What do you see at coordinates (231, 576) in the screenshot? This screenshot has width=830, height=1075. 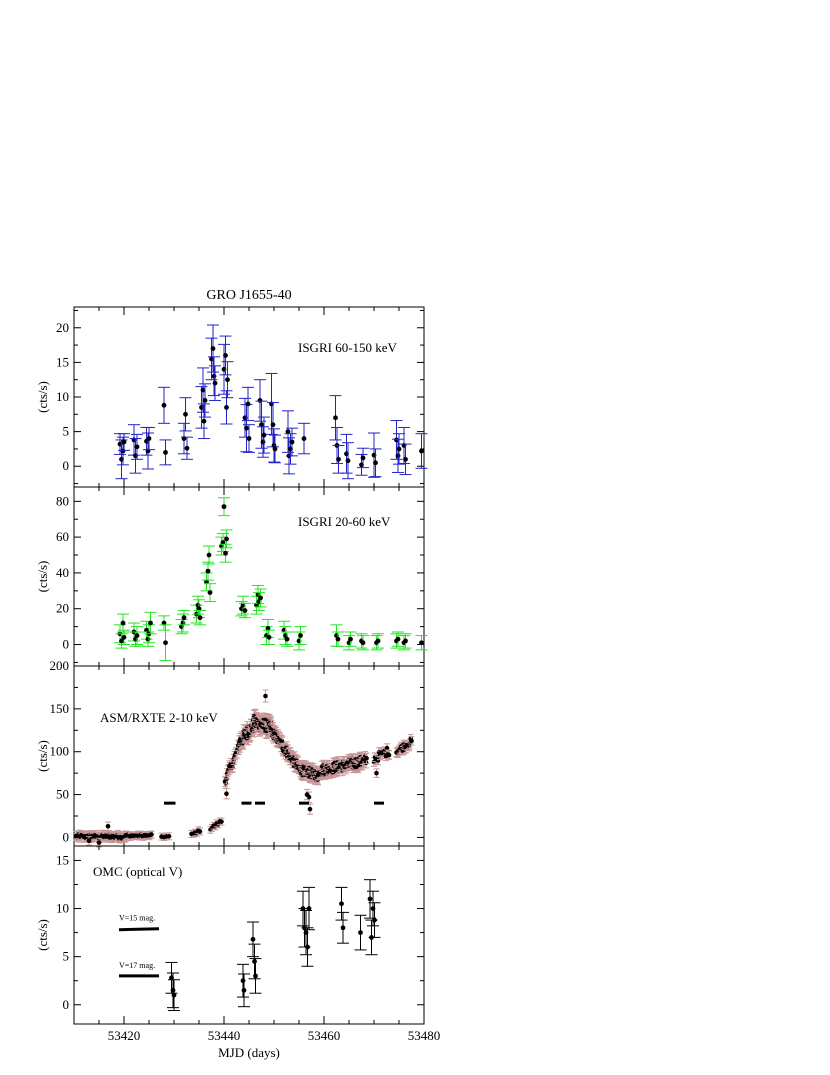 I see `panel-2: 0 20 40 60 80 (cts/s) ISGRI 20-60 keV` at bounding box center [231, 576].